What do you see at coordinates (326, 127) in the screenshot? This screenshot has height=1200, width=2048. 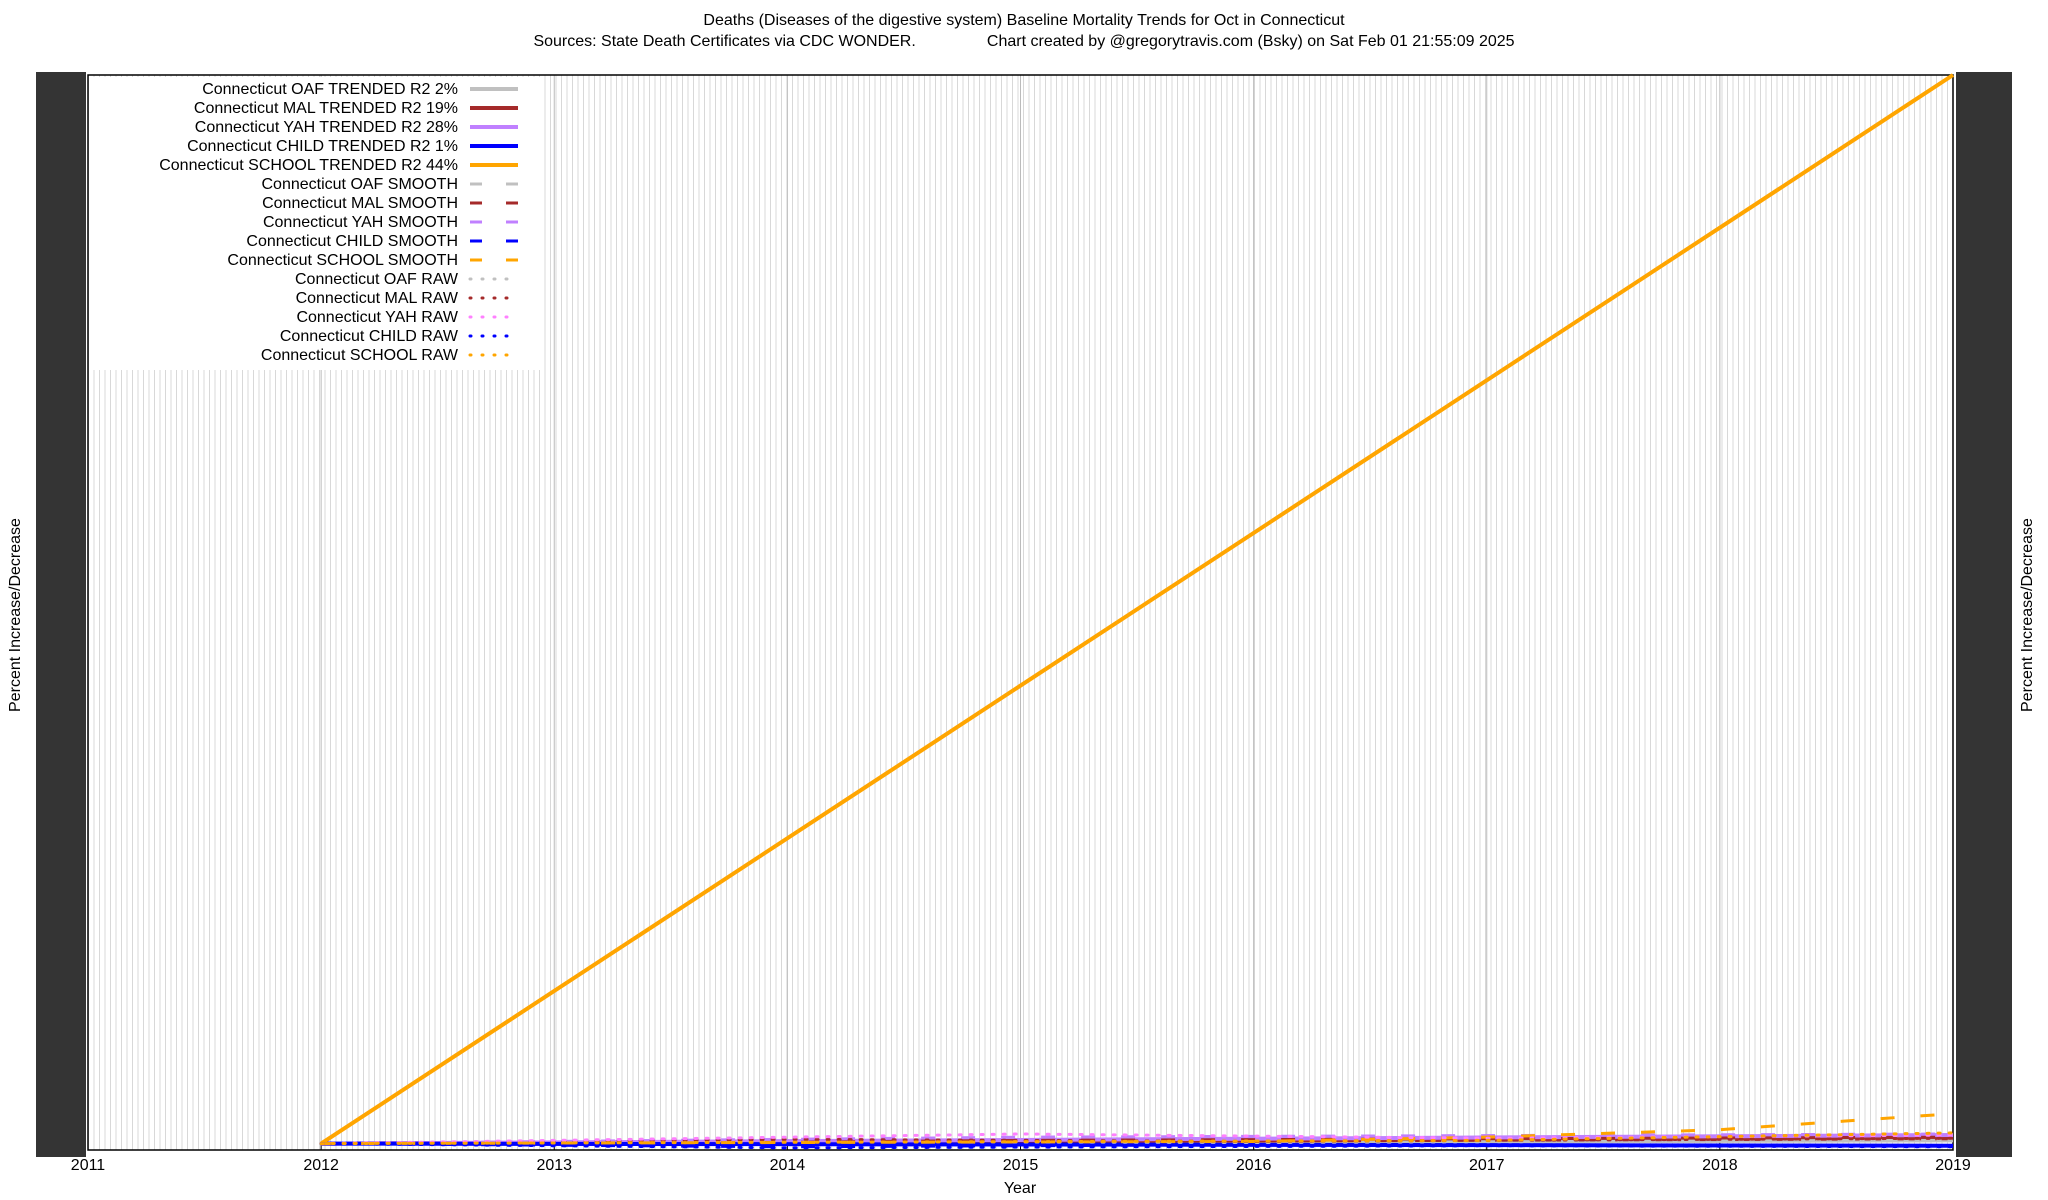 I see `legend-label: Connecticut YAH TRENDED R2 28%` at bounding box center [326, 127].